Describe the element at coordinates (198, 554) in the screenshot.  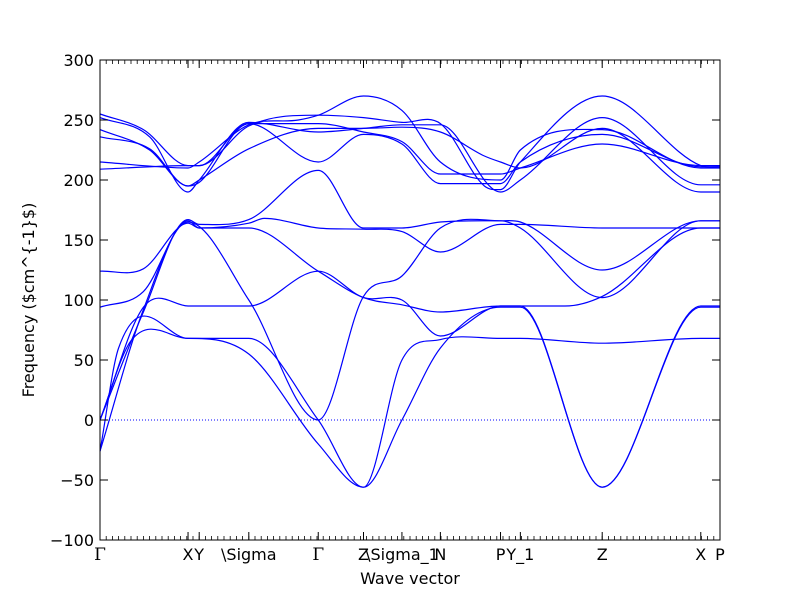
I see `x-tick-label: Y` at that location.